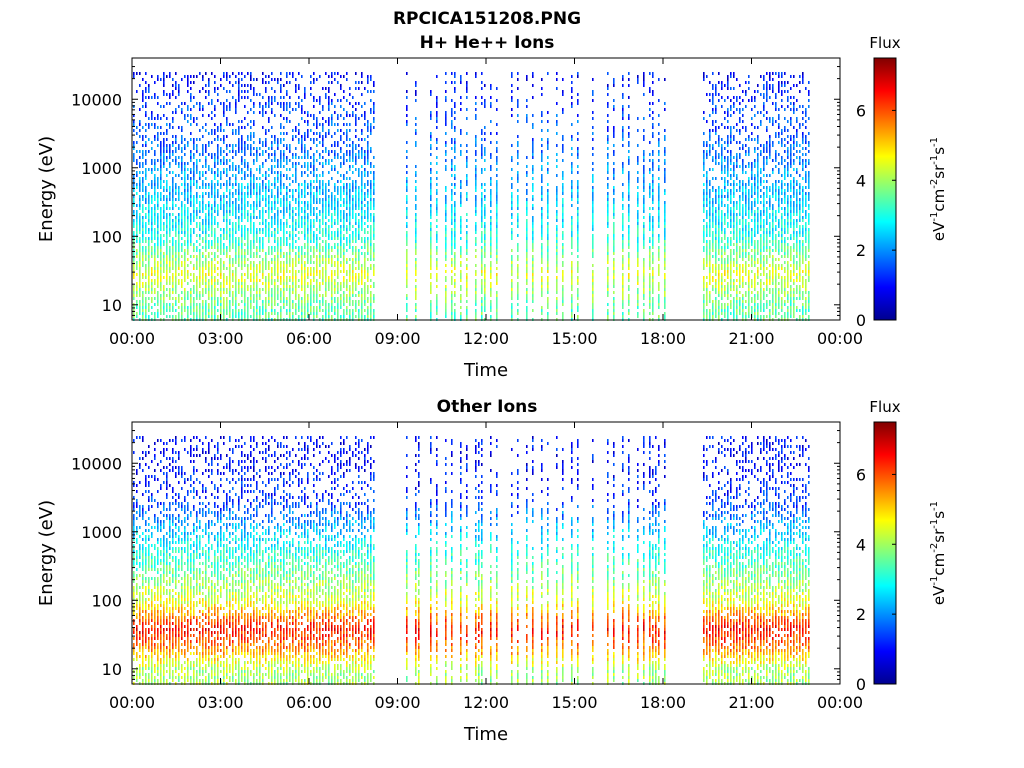 The height and width of the screenshot is (768, 1024). What do you see at coordinates (487, 19) in the screenshot?
I see `figure-title: RPCICA151208.PNG` at bounding box center [487, 19].